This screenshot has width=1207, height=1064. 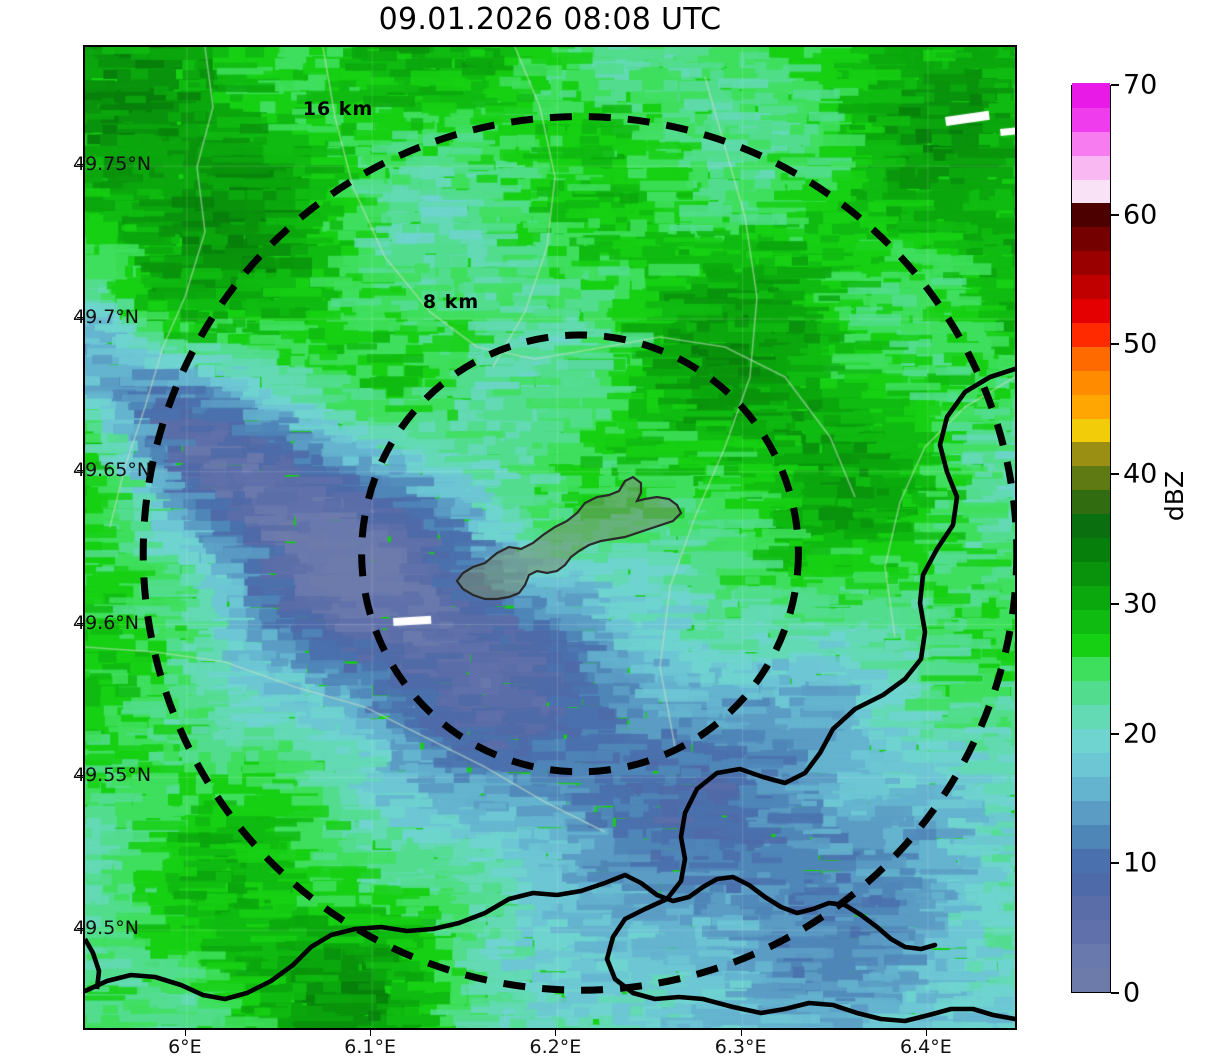 I want to click on country-border-south, so click(x=511, y=937).